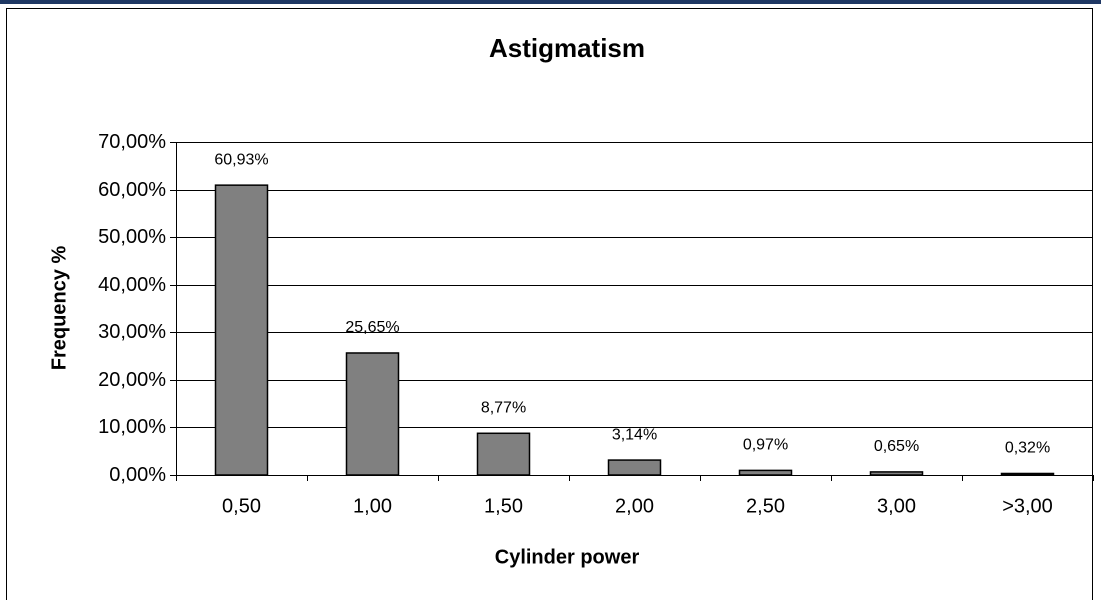  I want to click on y-axis-label: Frequency %, so click(59, 308).